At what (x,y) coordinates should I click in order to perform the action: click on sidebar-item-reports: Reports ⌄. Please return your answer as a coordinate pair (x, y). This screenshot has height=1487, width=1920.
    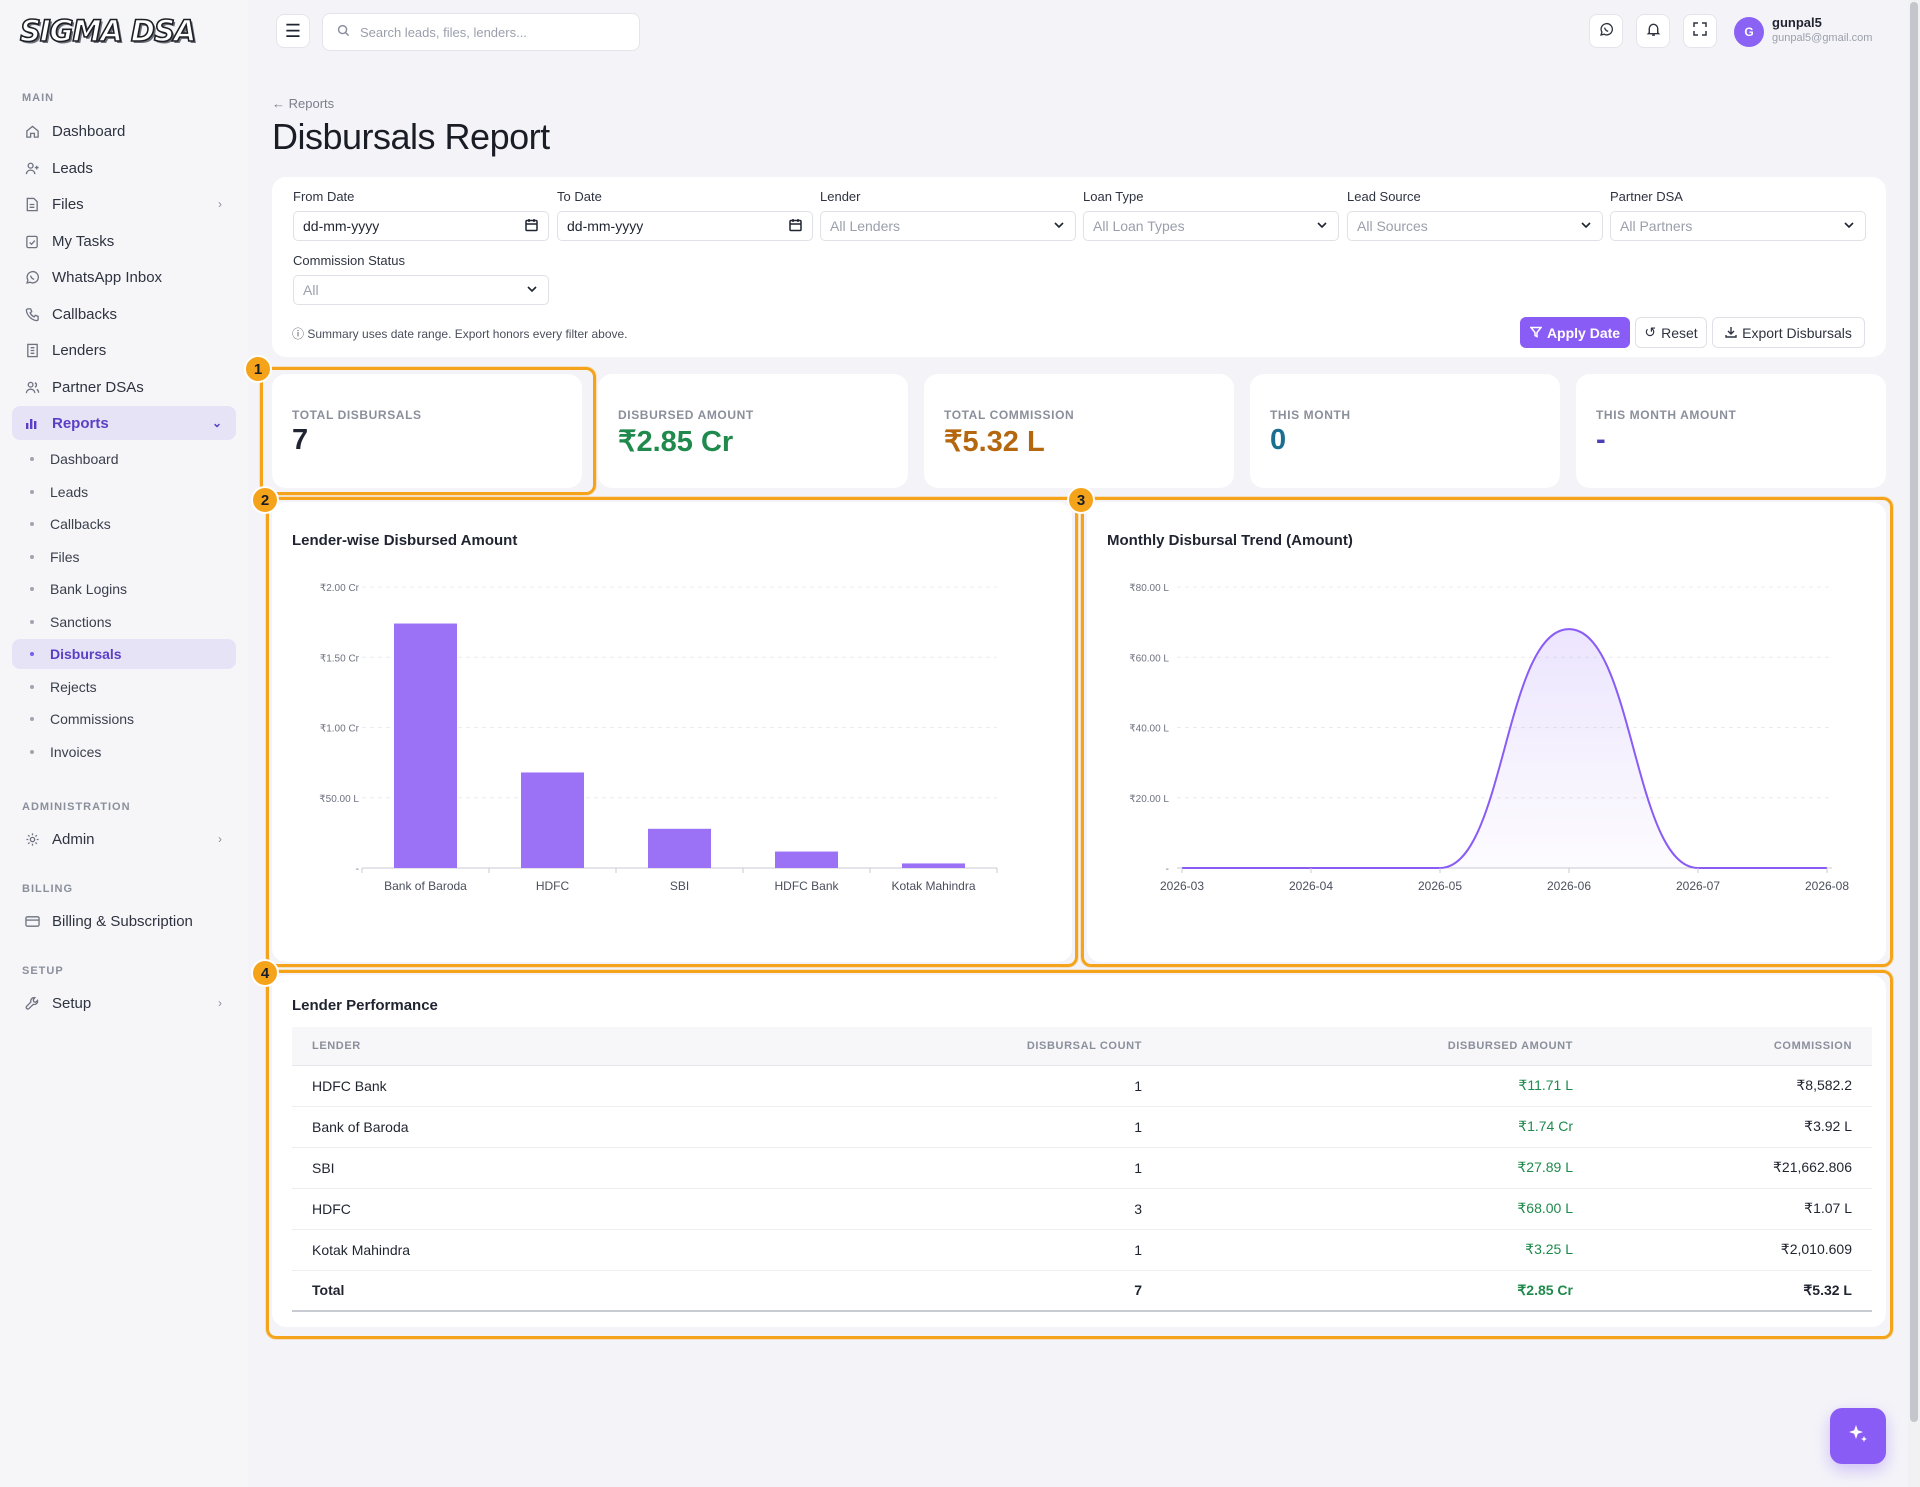
    Looking at the image, I should click on (124, 423).